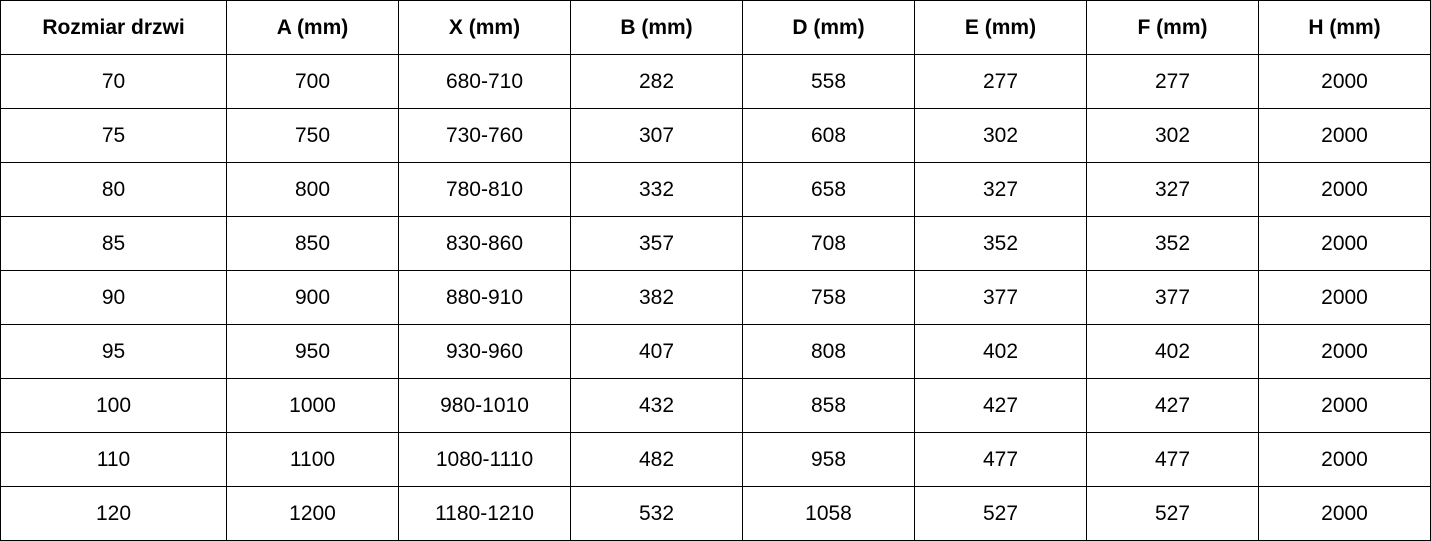 This screenshot has width=1431, height=541. I want to click on table-cell: 708, so click(828, 243).